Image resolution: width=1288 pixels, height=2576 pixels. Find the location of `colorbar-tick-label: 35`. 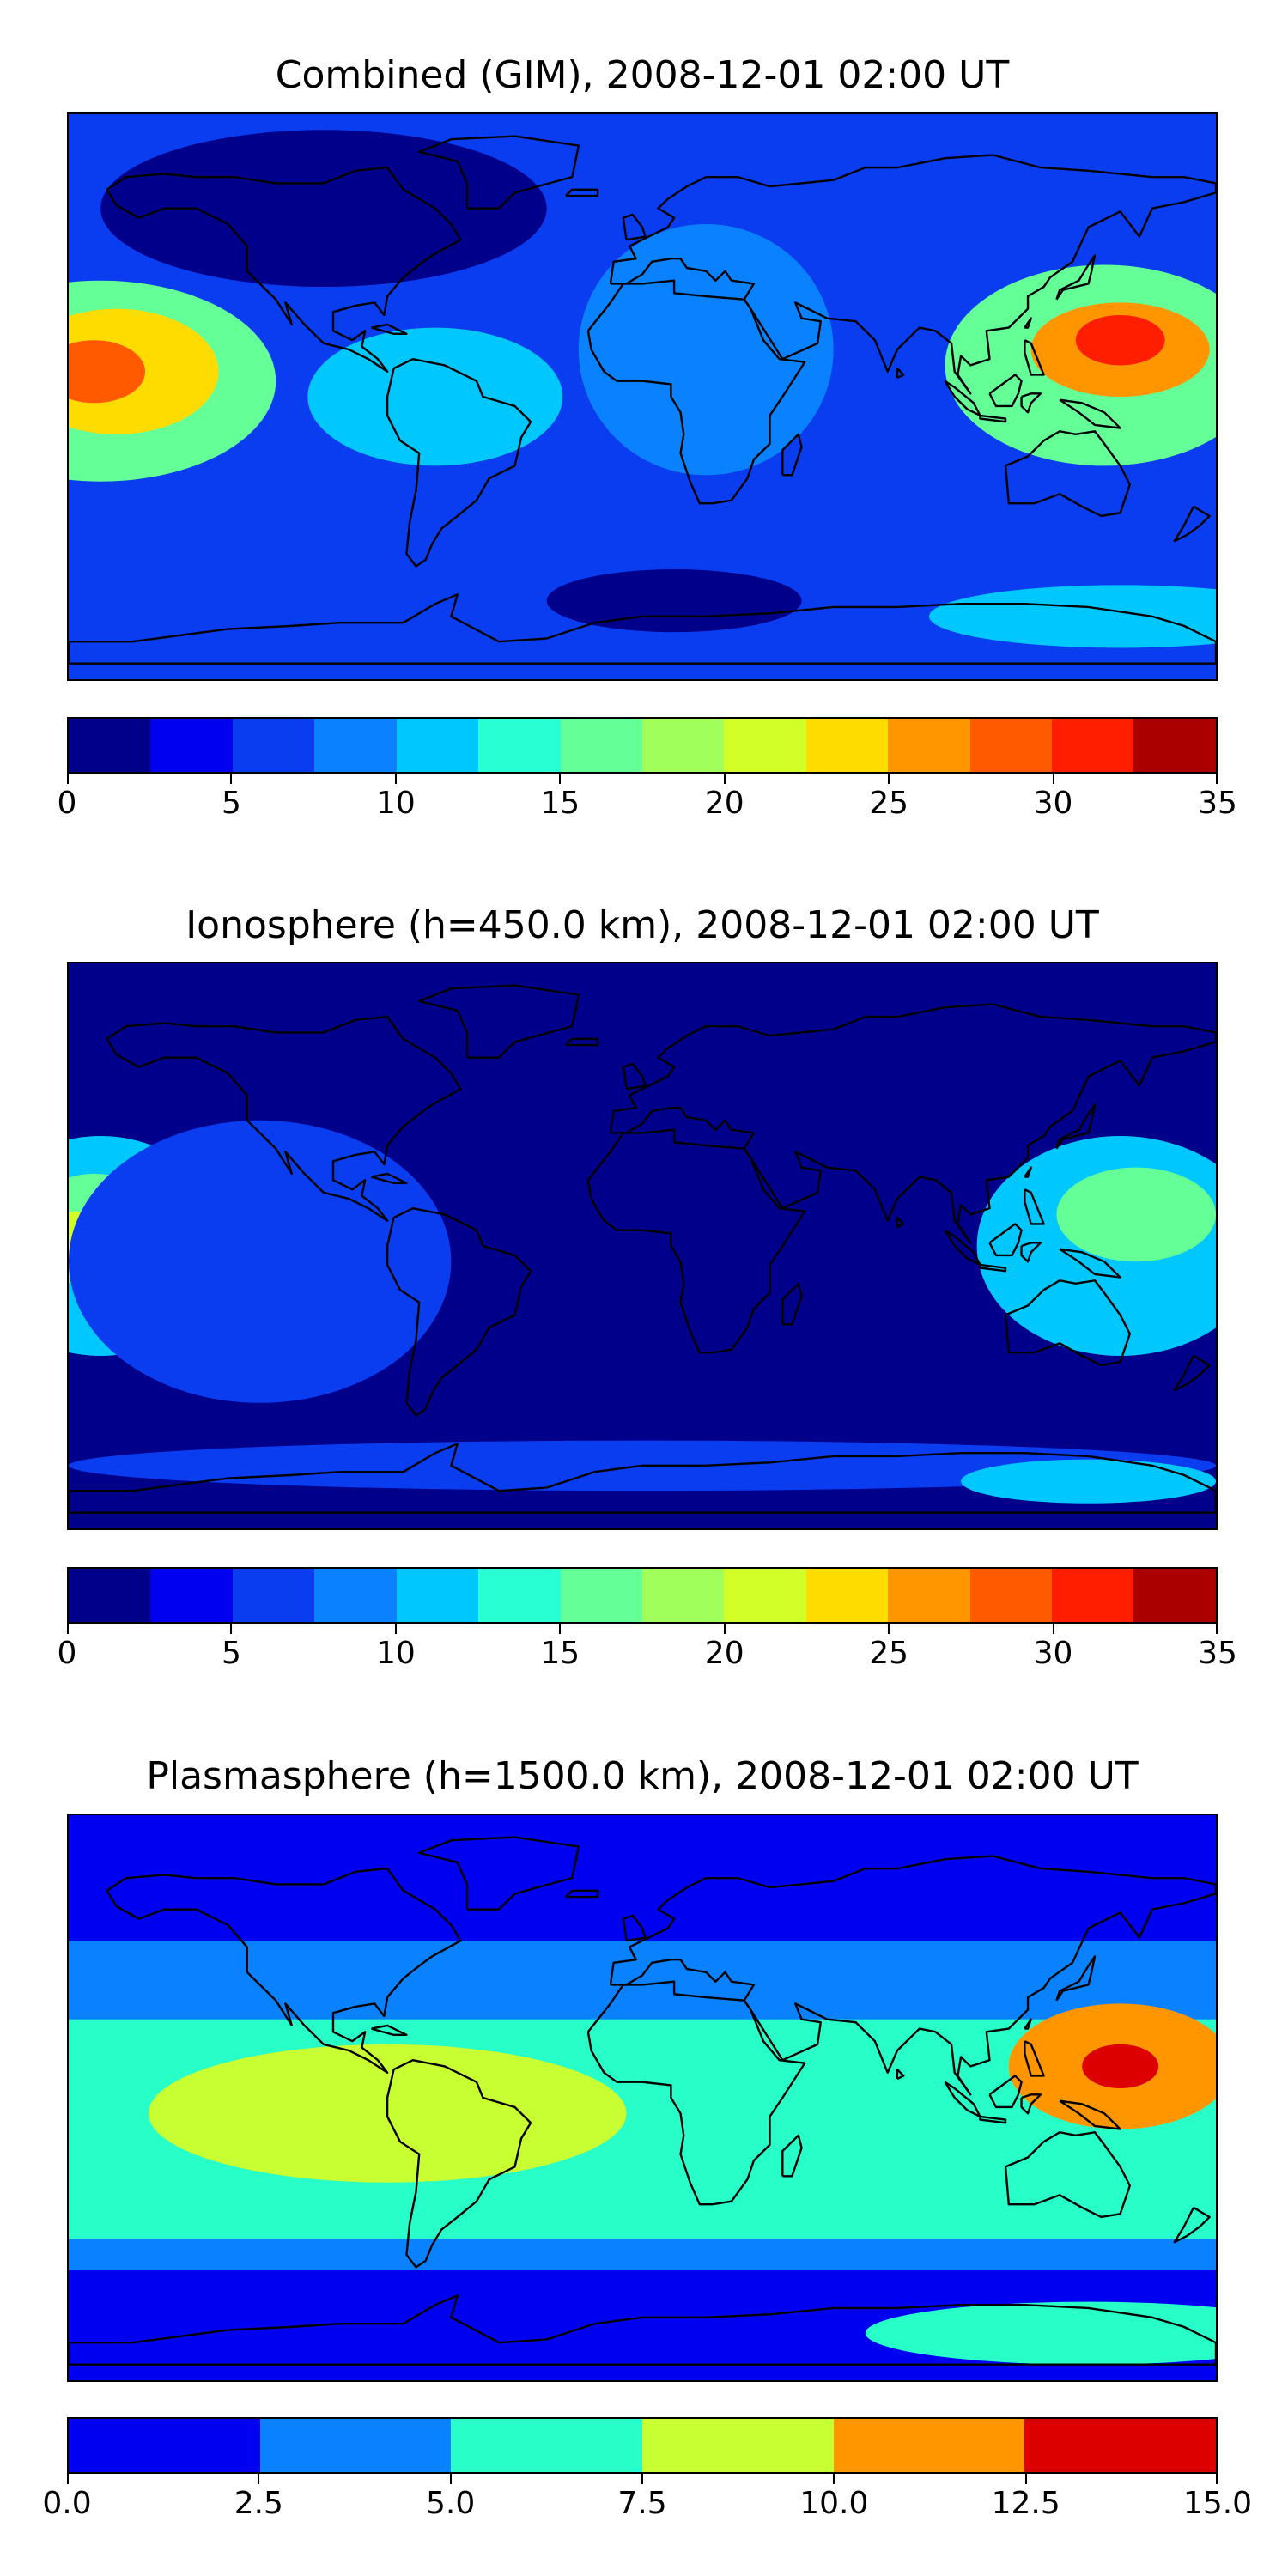

colorbar-tick-label: 35 is located at coordinates (1217, 803).